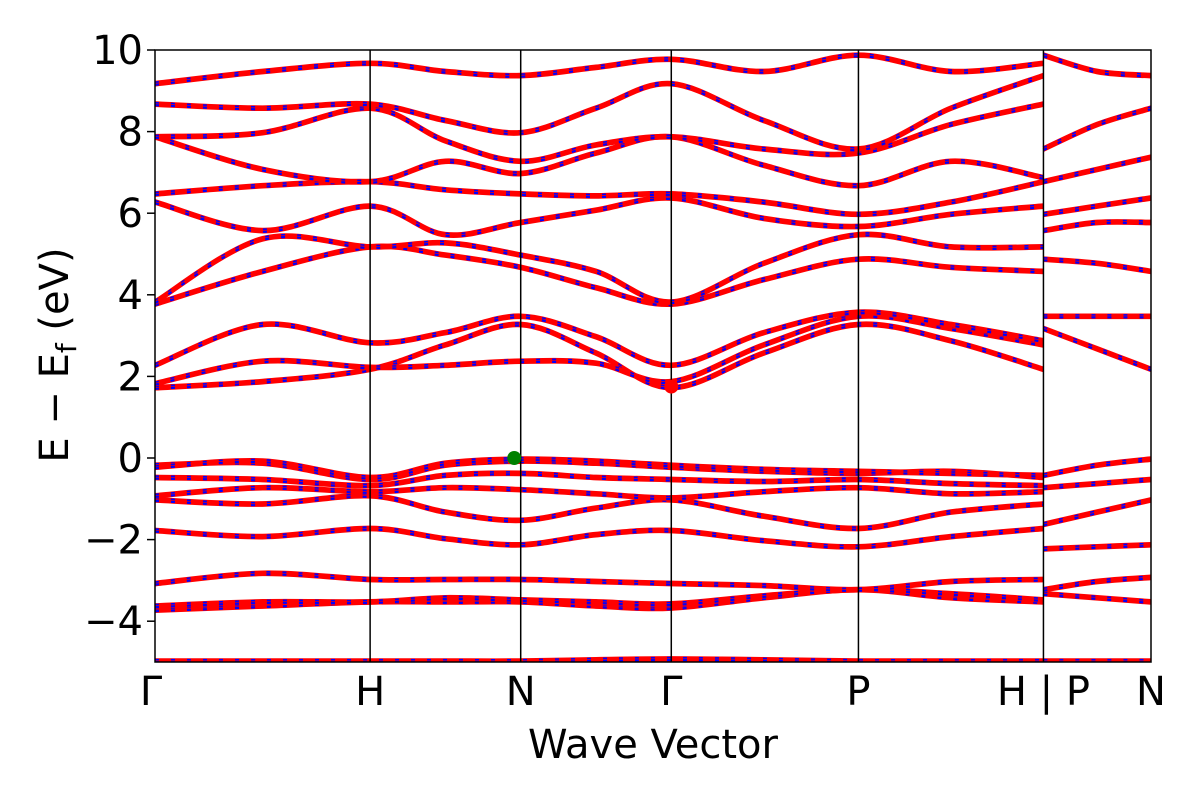 The image size is (1200, 800). What do you see at coordinates (671, 386) in the screenshot?
I see `cbm-marker` at bounding box center [671, 386].